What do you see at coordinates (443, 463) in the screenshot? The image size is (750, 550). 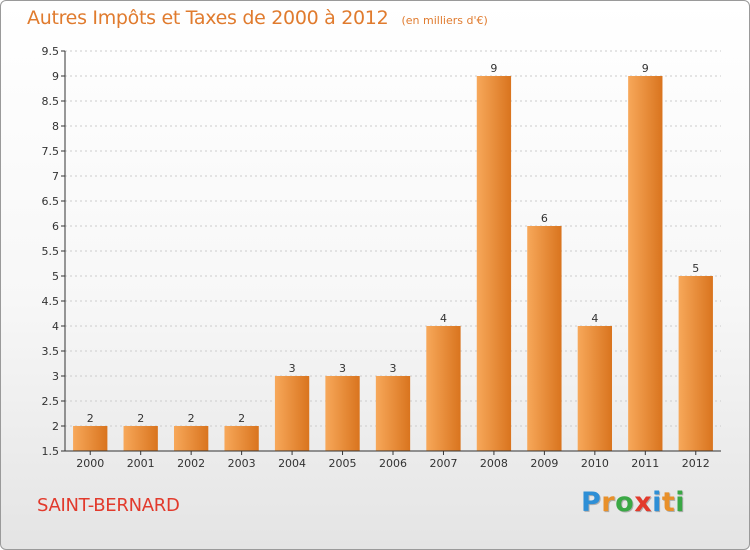 I see `x-tick-label: 2007` at bounding box center [443, 463].